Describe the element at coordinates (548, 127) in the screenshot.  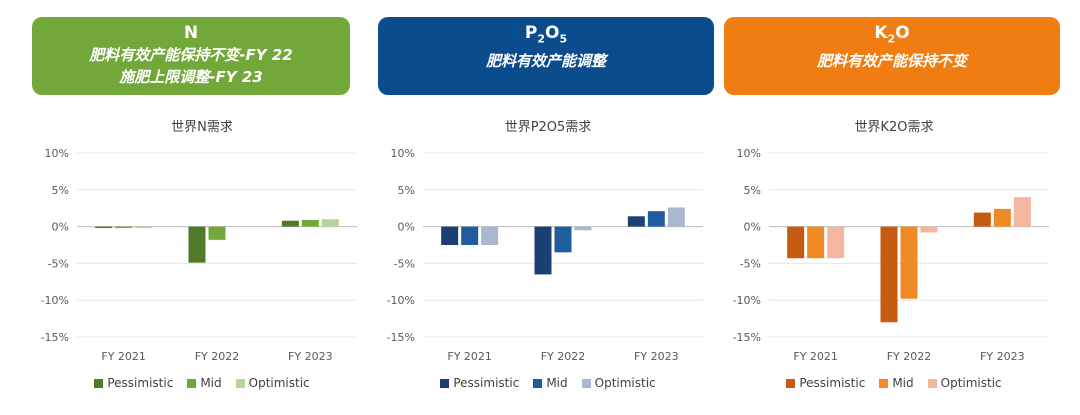
I see `chart-title: 世界P2O5需求` at that location.